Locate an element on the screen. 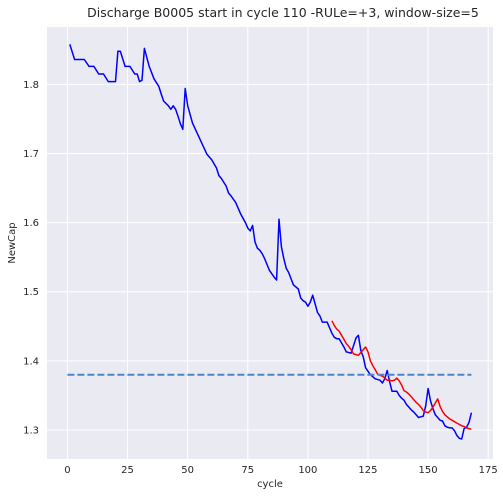 The height and width of the screenshot is (496, 503). x-tick-label: 125 is located at coordinates (367, 470).